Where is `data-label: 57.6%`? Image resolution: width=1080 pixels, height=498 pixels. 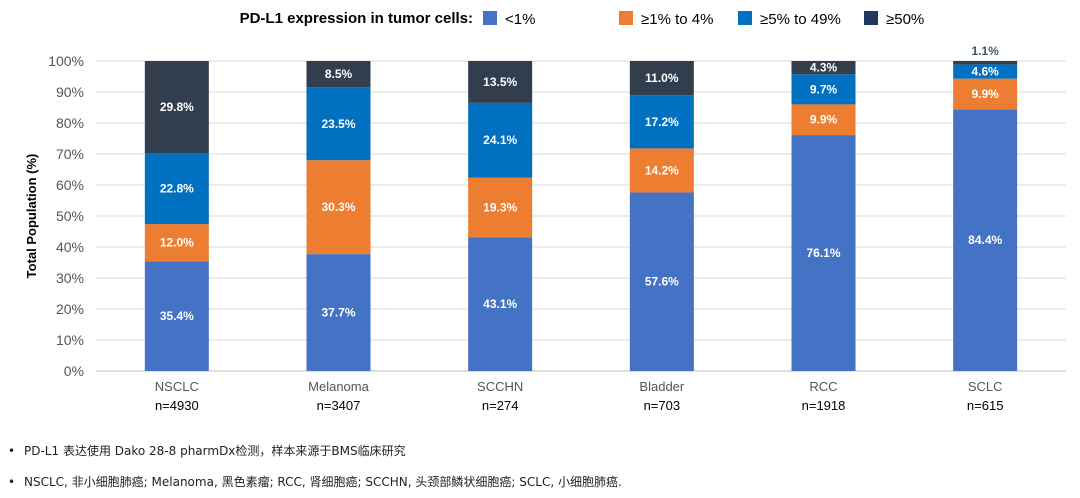 data-label: 57.6% is located at coordinates (662, 282).